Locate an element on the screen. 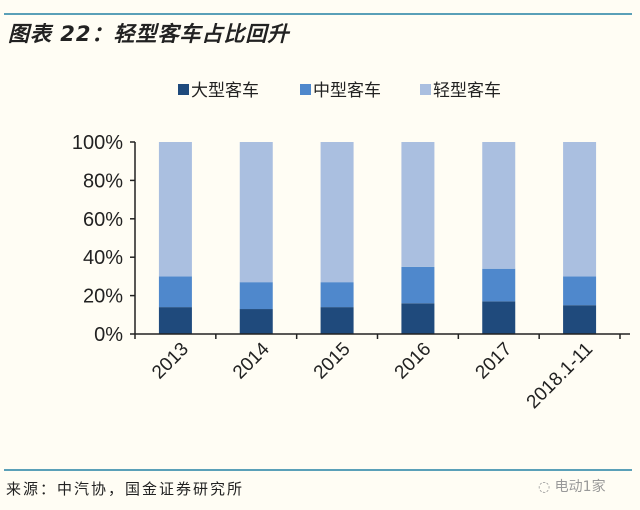 The image size is (640, 510). x-tick-label: 2017 is located at coordinates (494, 361).